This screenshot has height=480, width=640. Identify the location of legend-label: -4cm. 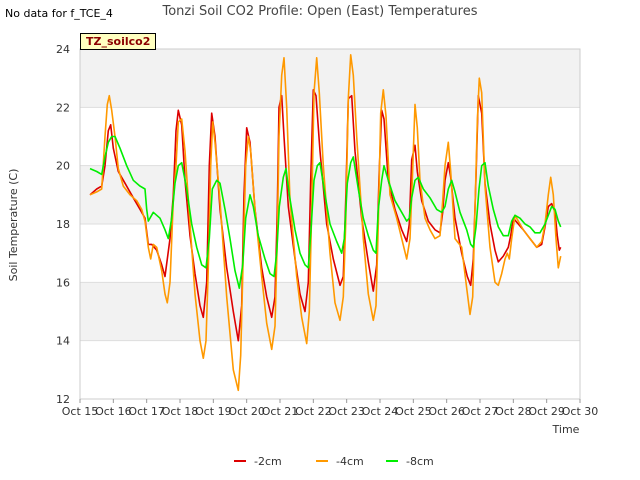
(350, 461).